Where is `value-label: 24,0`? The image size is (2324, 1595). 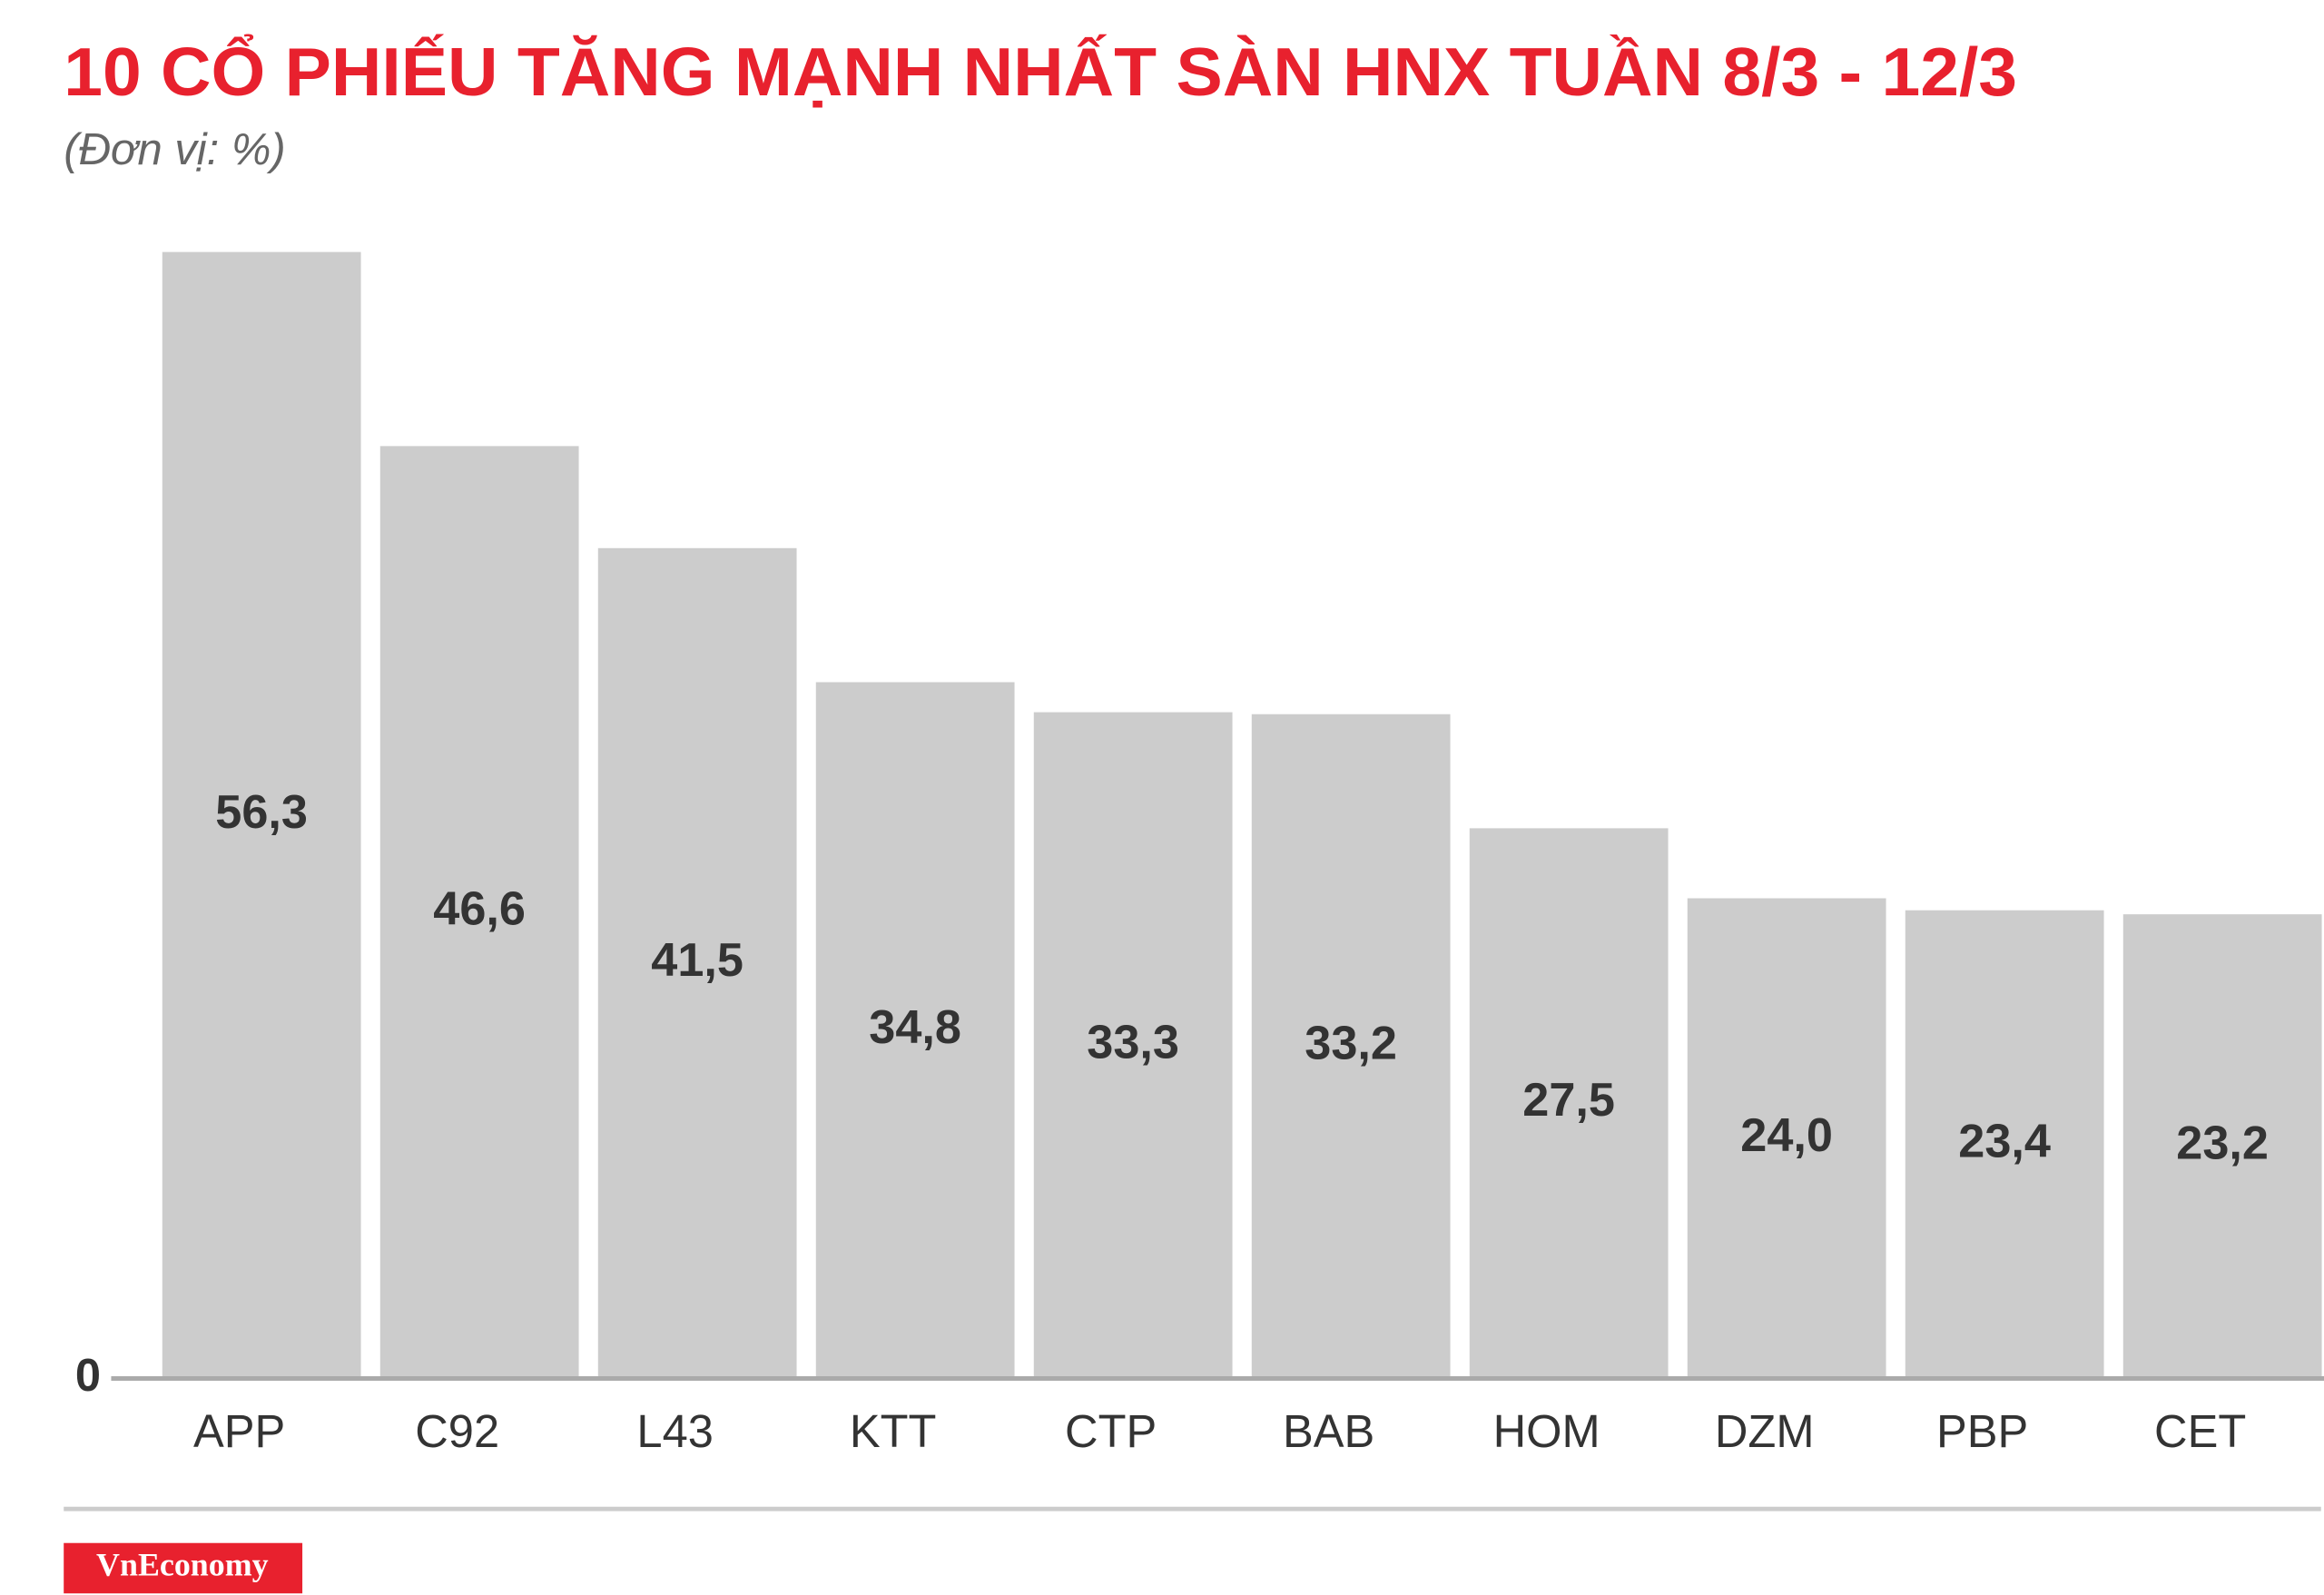
value-label: 24,0 is located at coordinates (1786, 1135).